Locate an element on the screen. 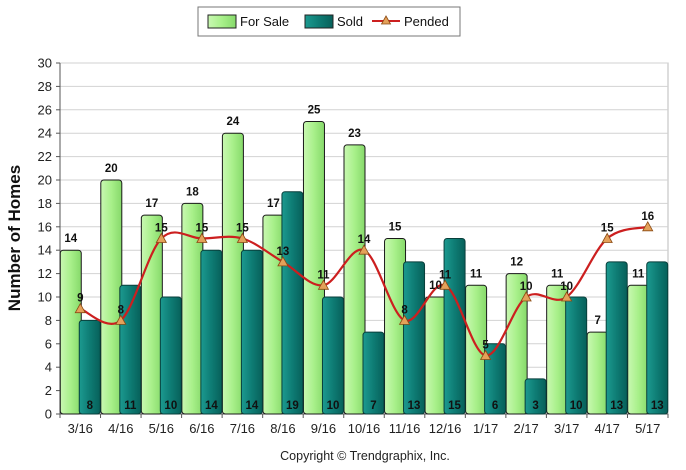 This screenshot has width=686, height=470. legend-label-sold: Sold is located at coordinates (350, 21).